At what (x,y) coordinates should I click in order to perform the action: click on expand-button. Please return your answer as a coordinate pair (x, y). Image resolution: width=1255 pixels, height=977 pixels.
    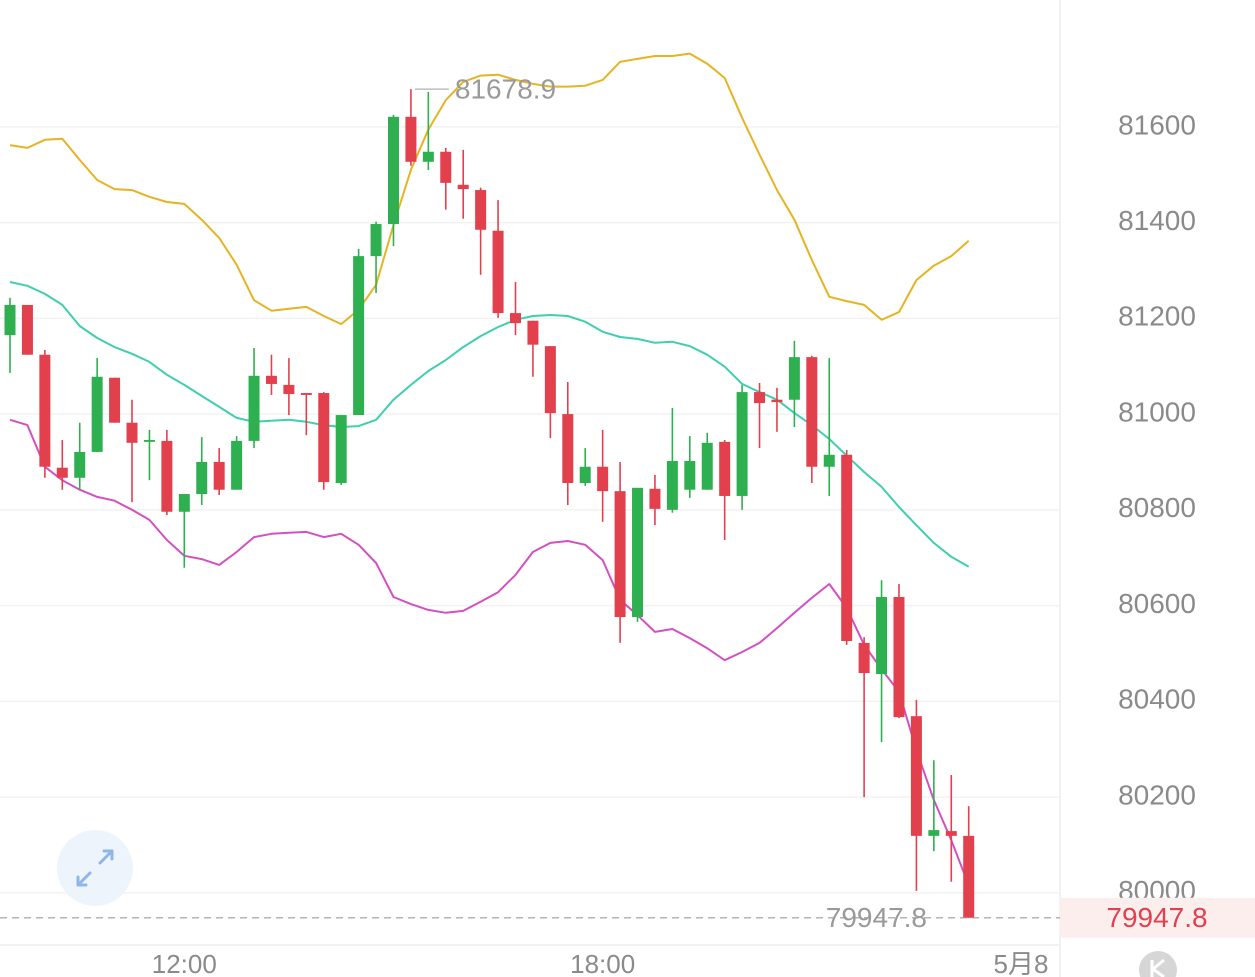
    Looking at the image, I should click on (95, 868).